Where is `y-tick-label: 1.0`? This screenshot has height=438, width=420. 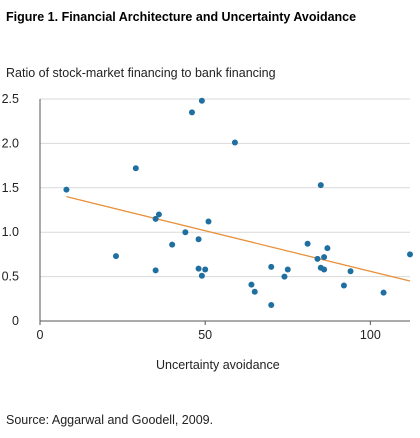 y-tick-label: 1.0 is located at coordinates (10, 232).